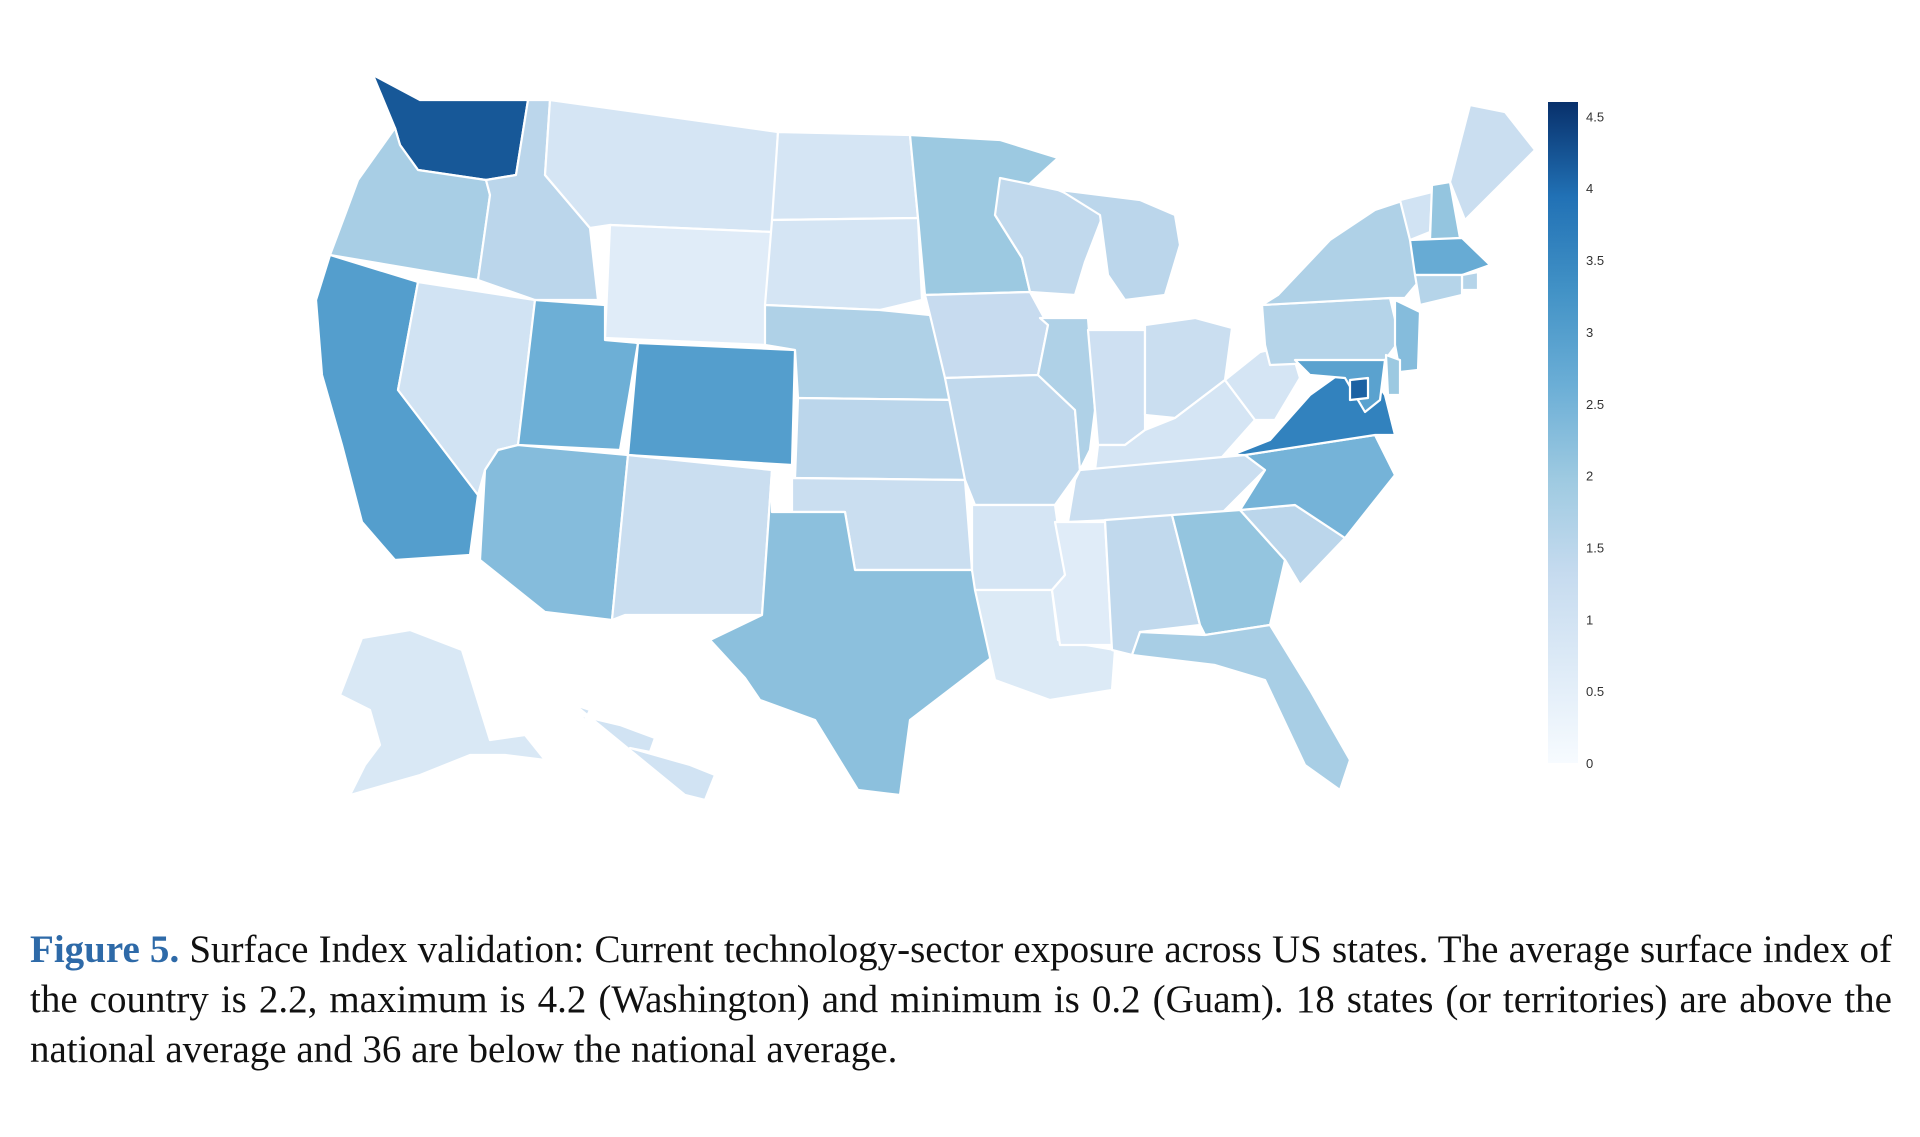  What do you see at coordinates (1563, 432) in the screenshot?
I see `colorbar-gradient` at bounding box center [1563, 432].